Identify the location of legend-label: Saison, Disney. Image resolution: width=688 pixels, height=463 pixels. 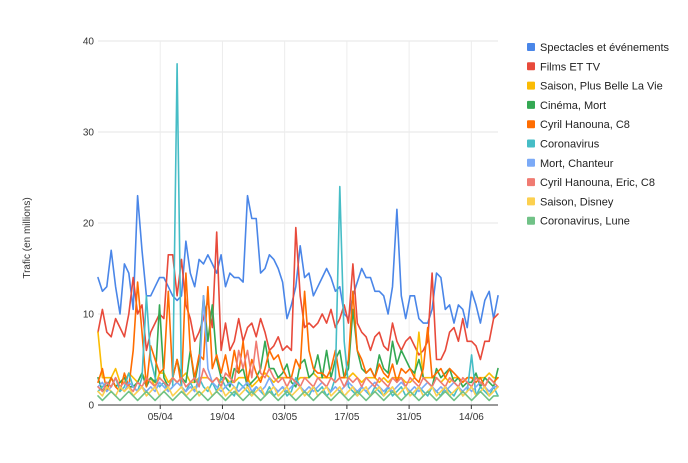
(577, 202).